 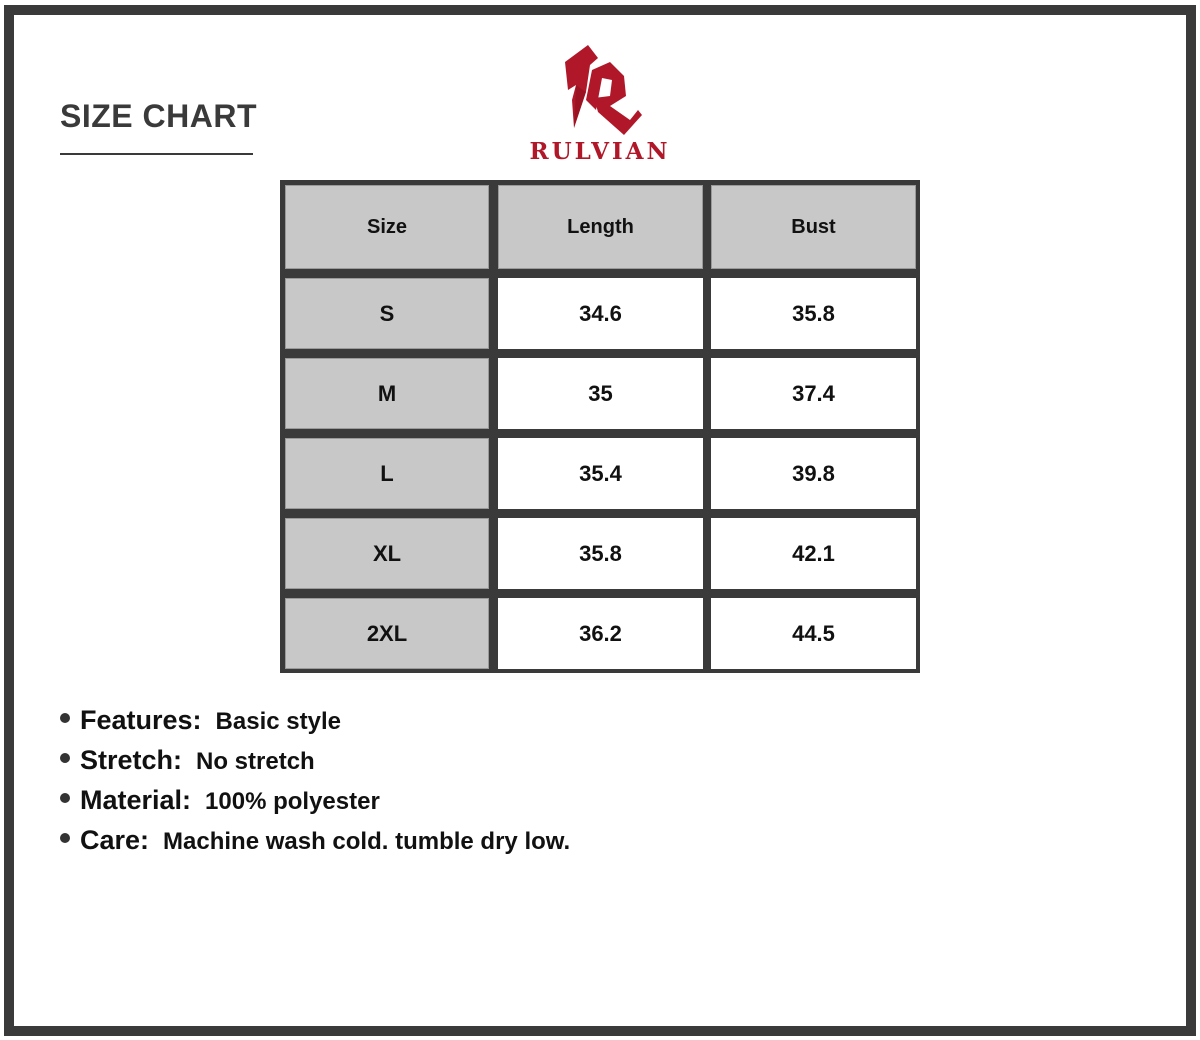 I want to click on r-logo-icon, so click(x=603, y=90).